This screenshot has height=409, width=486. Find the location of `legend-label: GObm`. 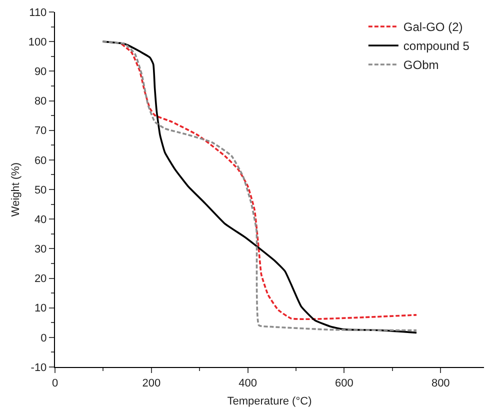

legend-label: GObm is located at coordinates (421, 65).